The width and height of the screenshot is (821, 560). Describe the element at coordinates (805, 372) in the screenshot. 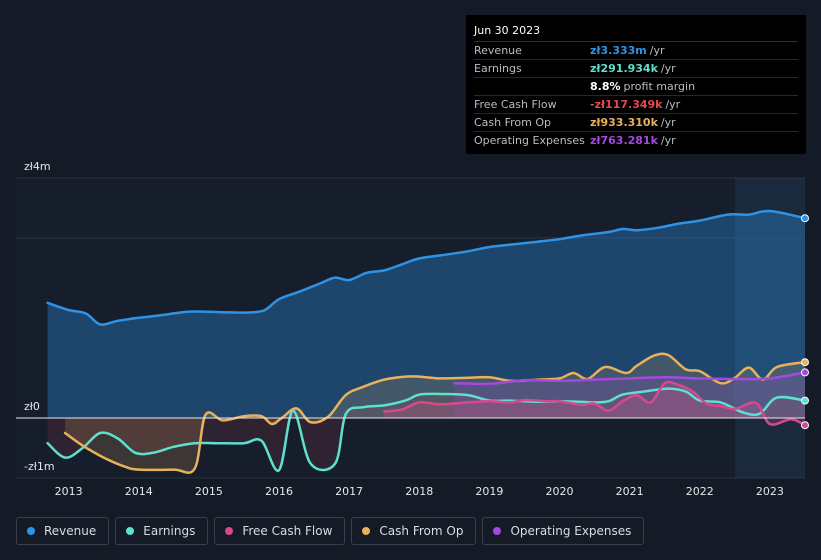

I see `operating-expenses-end-marker` at that location.